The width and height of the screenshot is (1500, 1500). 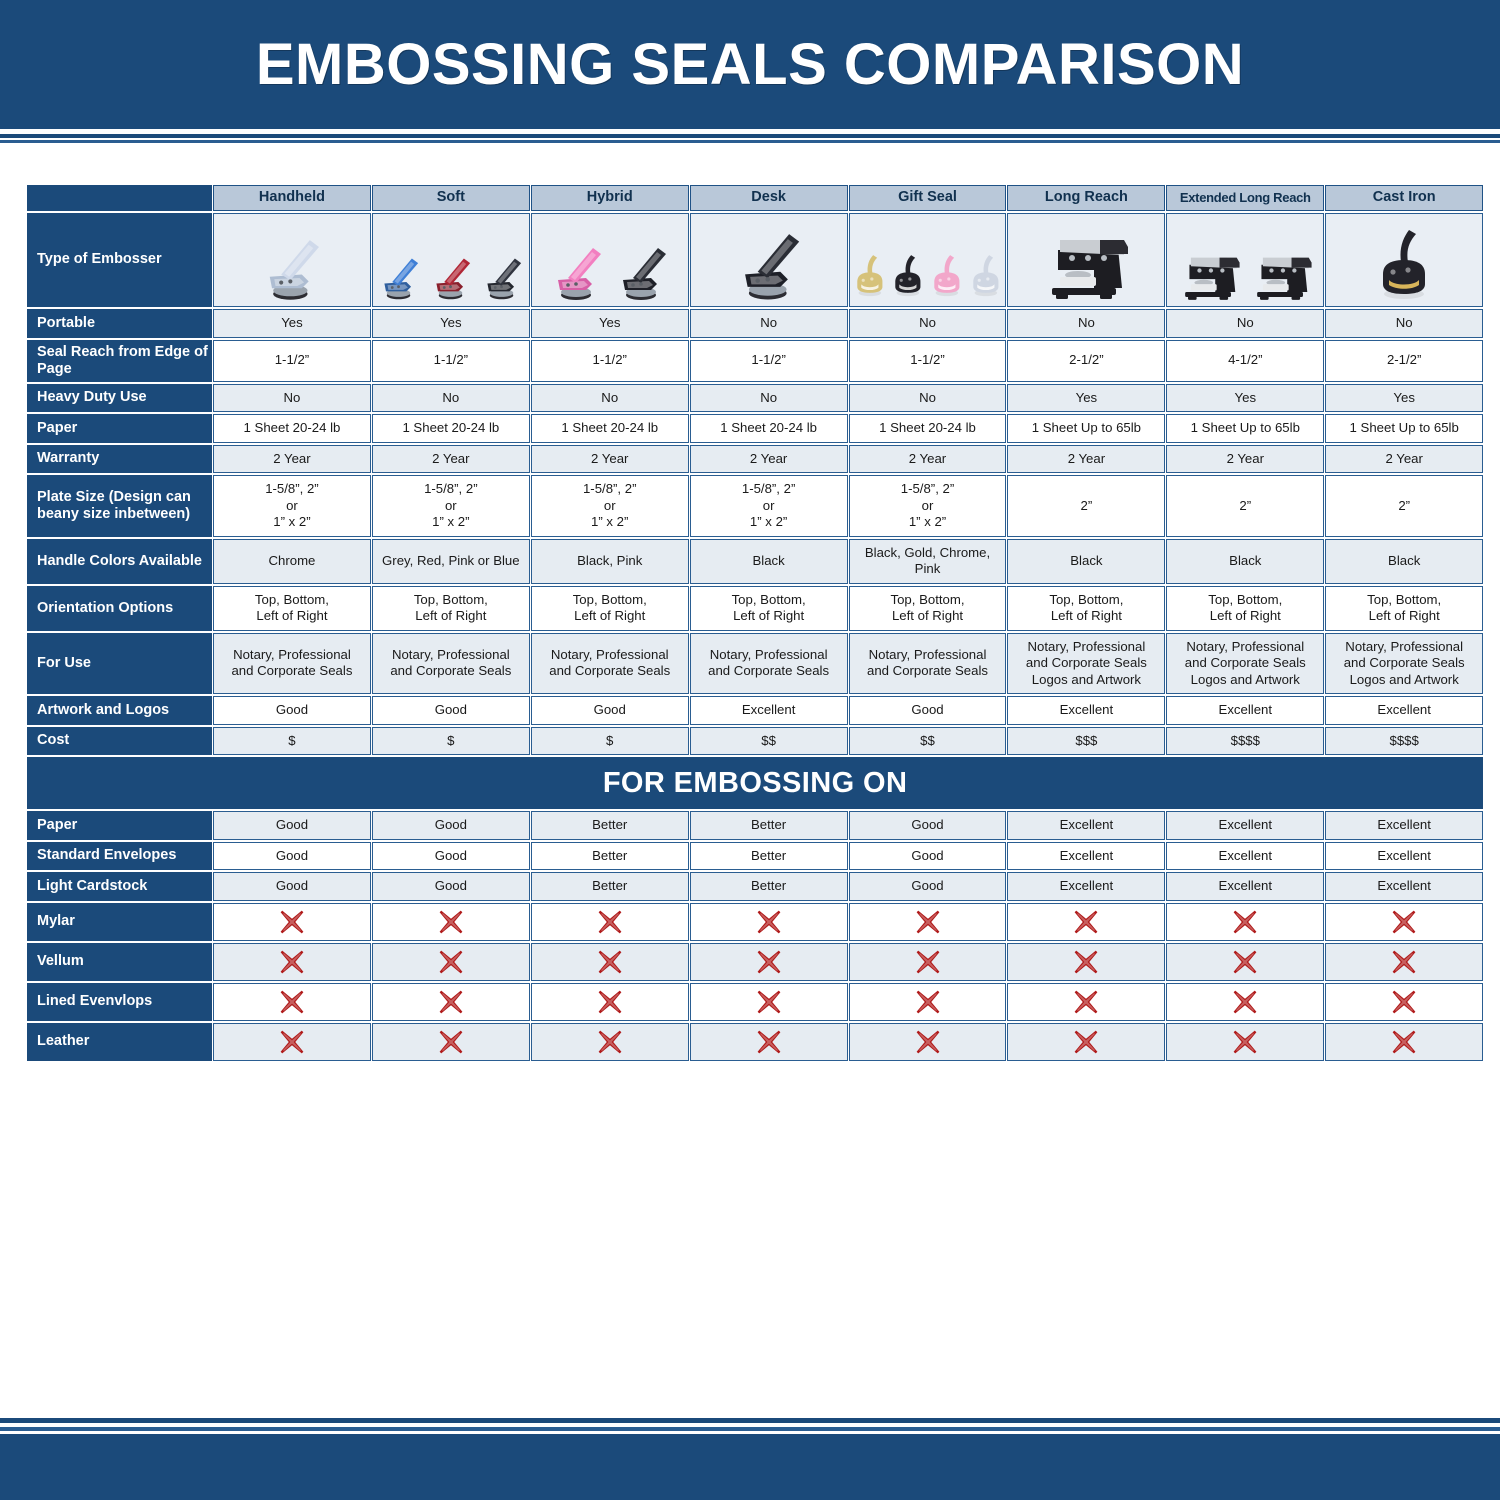 What do you see at coordinates (292, 741) in the screenshot?
I see `cell-cost-handheld: $` at bounding box center [292, 741].